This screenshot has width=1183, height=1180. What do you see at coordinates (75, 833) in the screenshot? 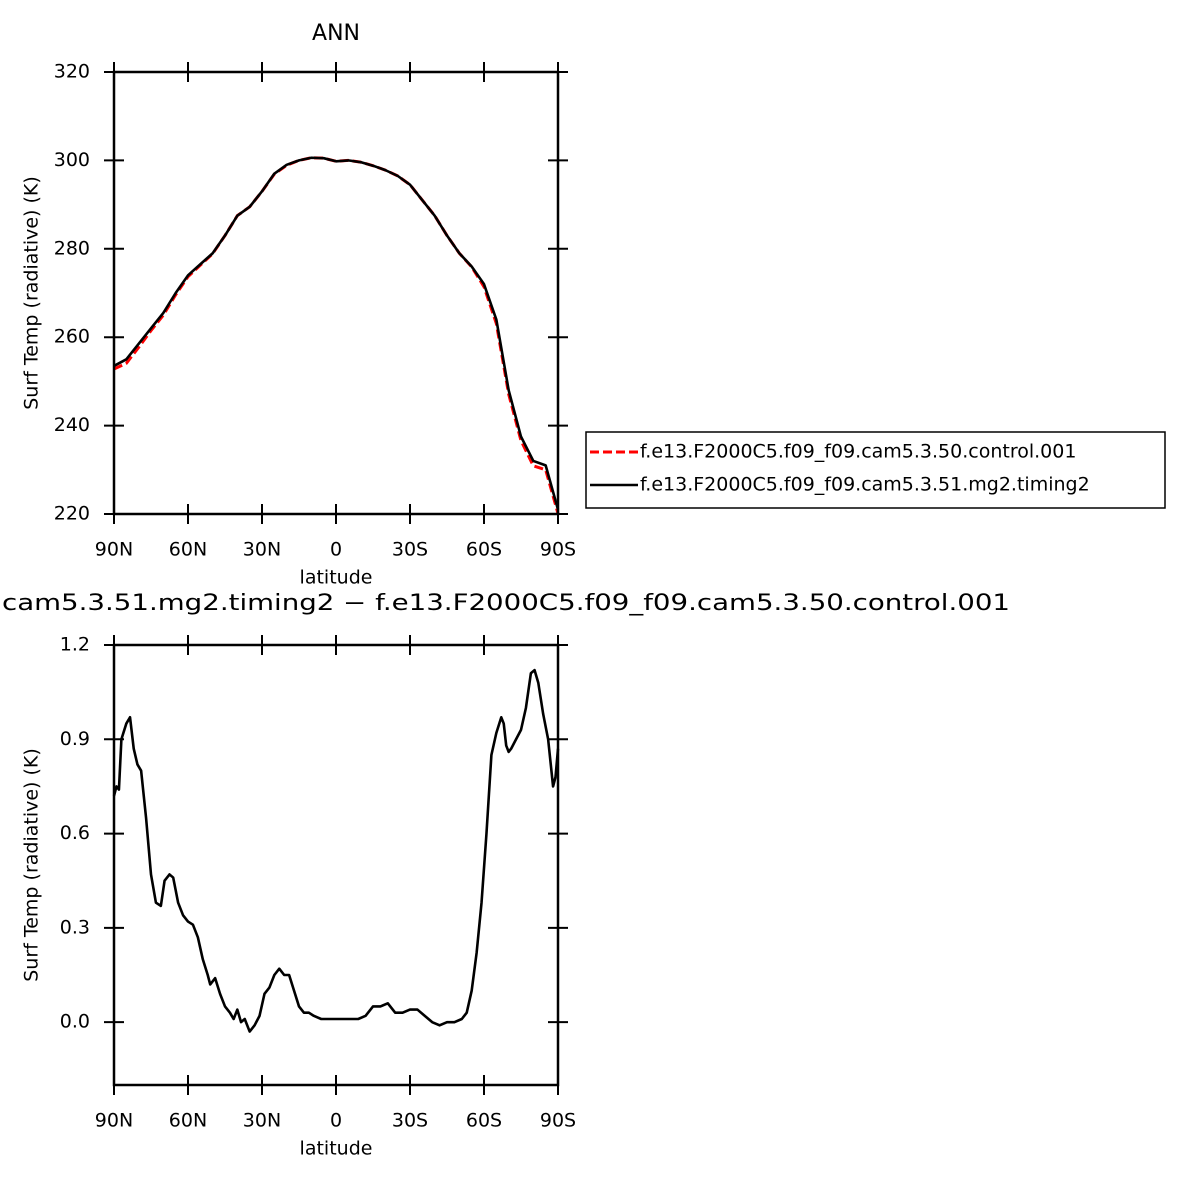
I see `y-tick-label: 0.6` at bounding box center [75, 833].